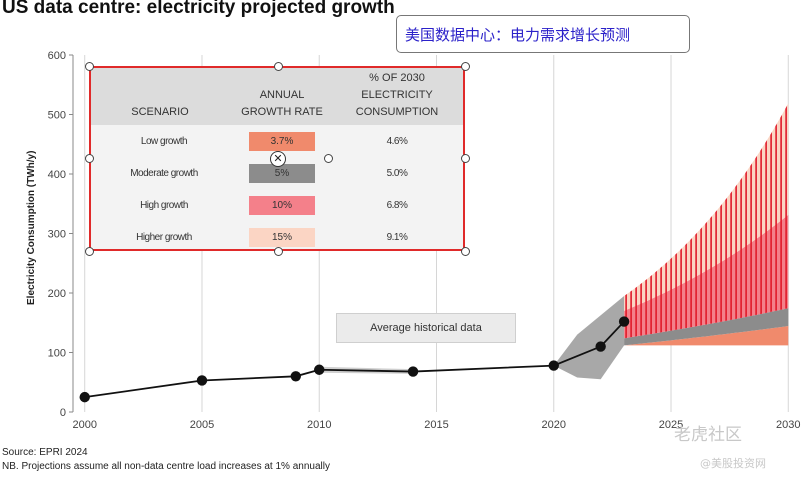 This screenshot has width=802, height=481. Describe the element at coordinates (278, 159) in the screenshot. I see `rotate-handle-icon: ✕` at that location.